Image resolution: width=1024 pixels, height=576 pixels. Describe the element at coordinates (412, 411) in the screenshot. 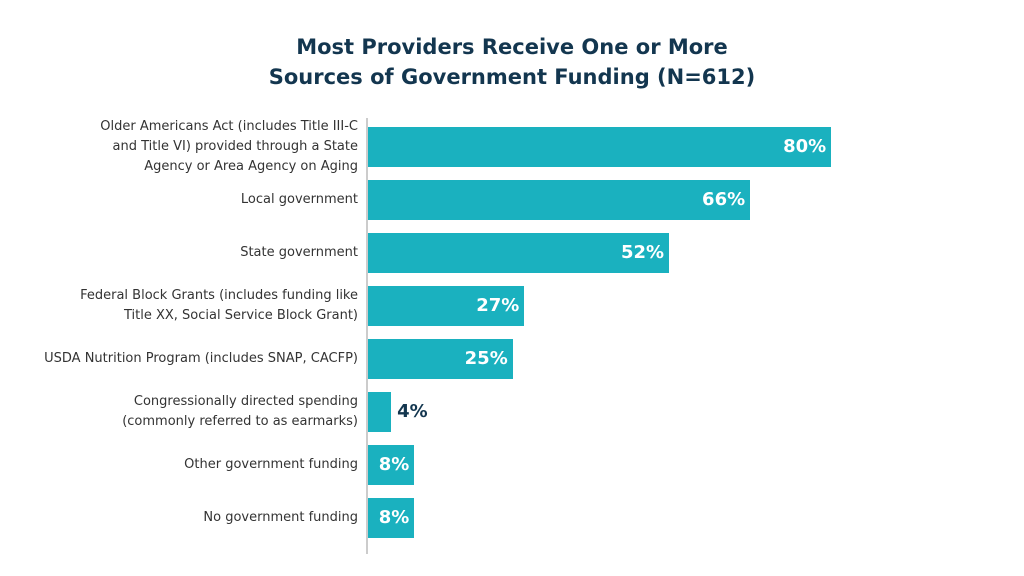

I see `value-label: 4%` at that location.